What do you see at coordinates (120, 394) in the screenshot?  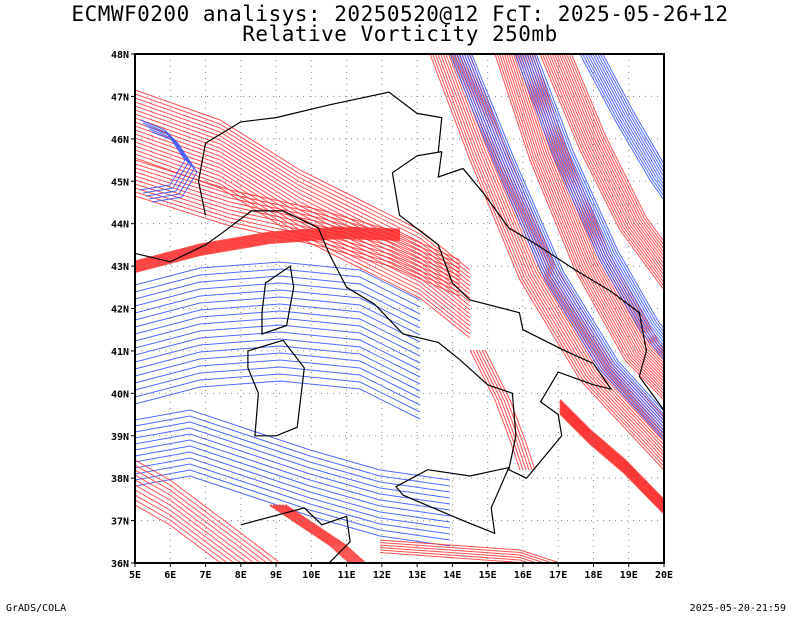 I see `y-tick-label: 40N` at bounding box center [120, 394].